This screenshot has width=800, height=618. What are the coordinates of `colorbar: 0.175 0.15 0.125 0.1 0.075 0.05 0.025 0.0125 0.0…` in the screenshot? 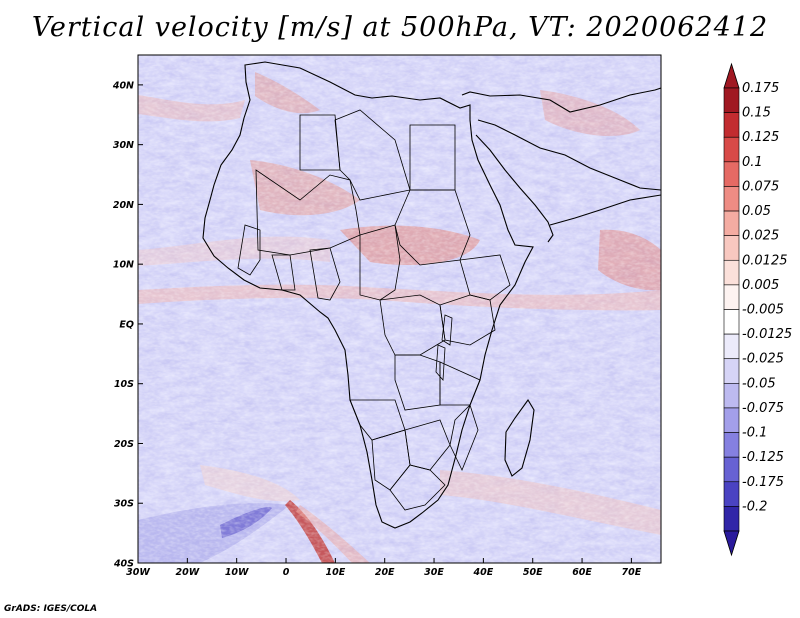 It's located at (757, 309).